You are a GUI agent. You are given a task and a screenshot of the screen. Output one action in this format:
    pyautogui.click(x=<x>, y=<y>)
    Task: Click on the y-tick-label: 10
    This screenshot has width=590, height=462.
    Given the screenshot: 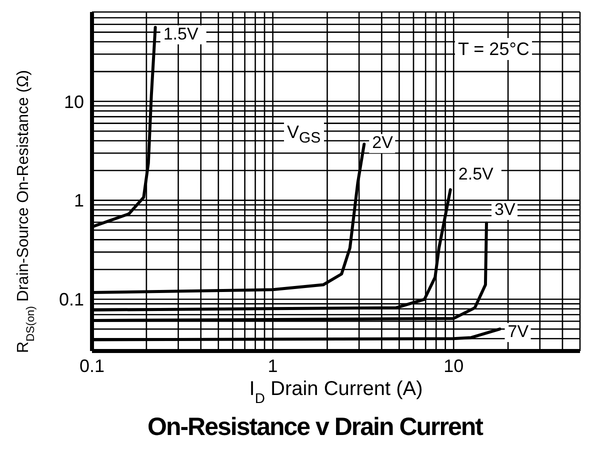 What is the action you would take?
    pyautogui.click(x=74, y=102)
    